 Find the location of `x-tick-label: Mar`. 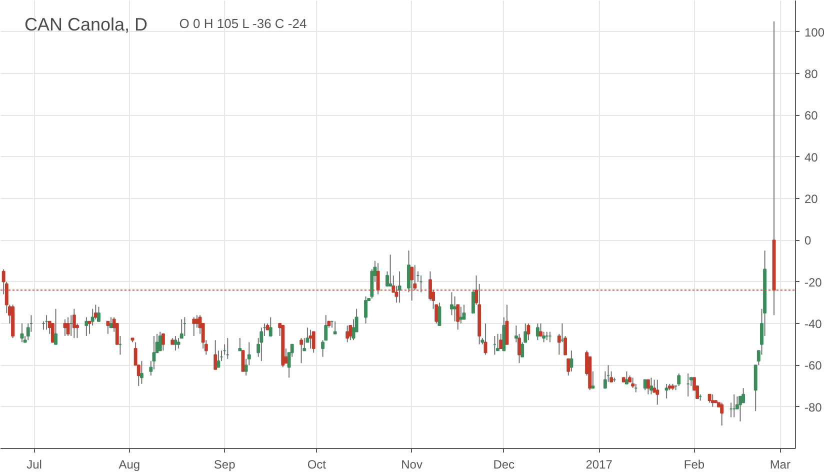

x-tick-label: Mar is located at coordinates (780, 465).